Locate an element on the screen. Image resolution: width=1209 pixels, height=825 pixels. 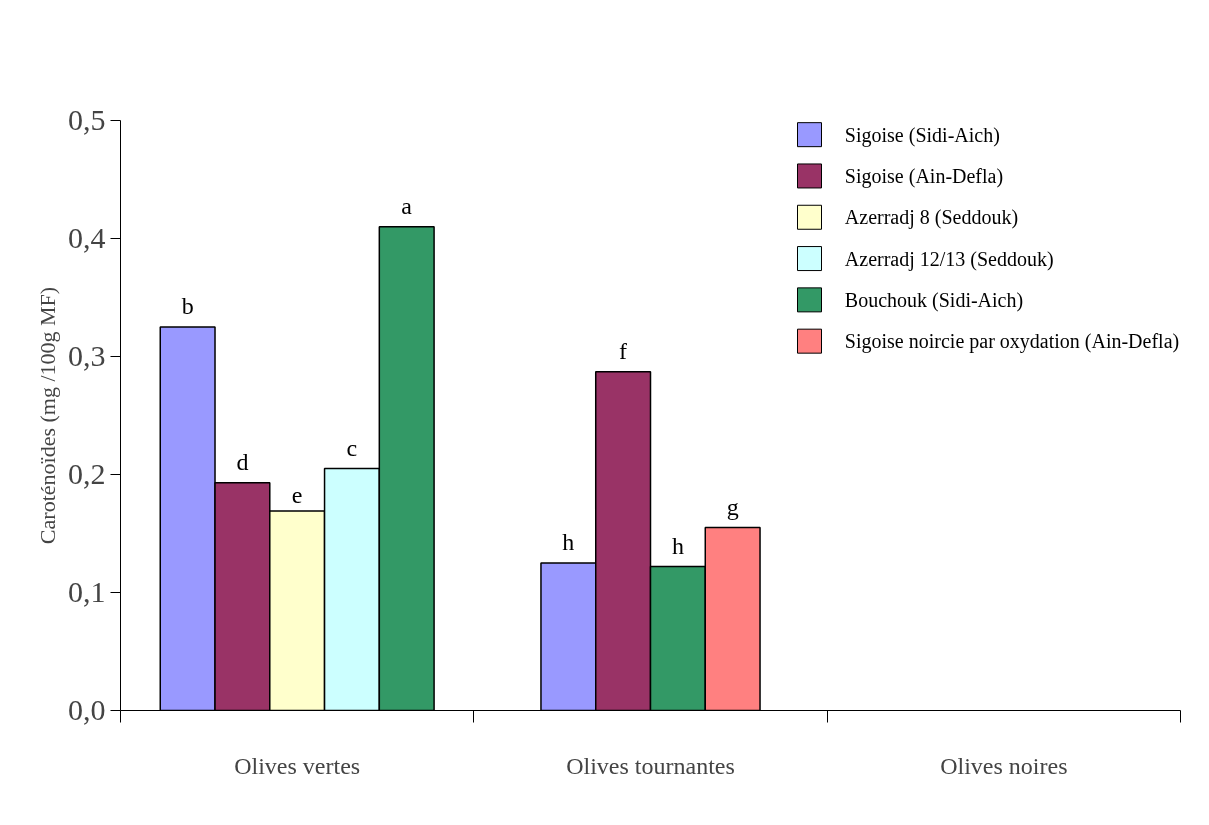
x-tick-label: Olives noires is located at coordinates (1004, 765).